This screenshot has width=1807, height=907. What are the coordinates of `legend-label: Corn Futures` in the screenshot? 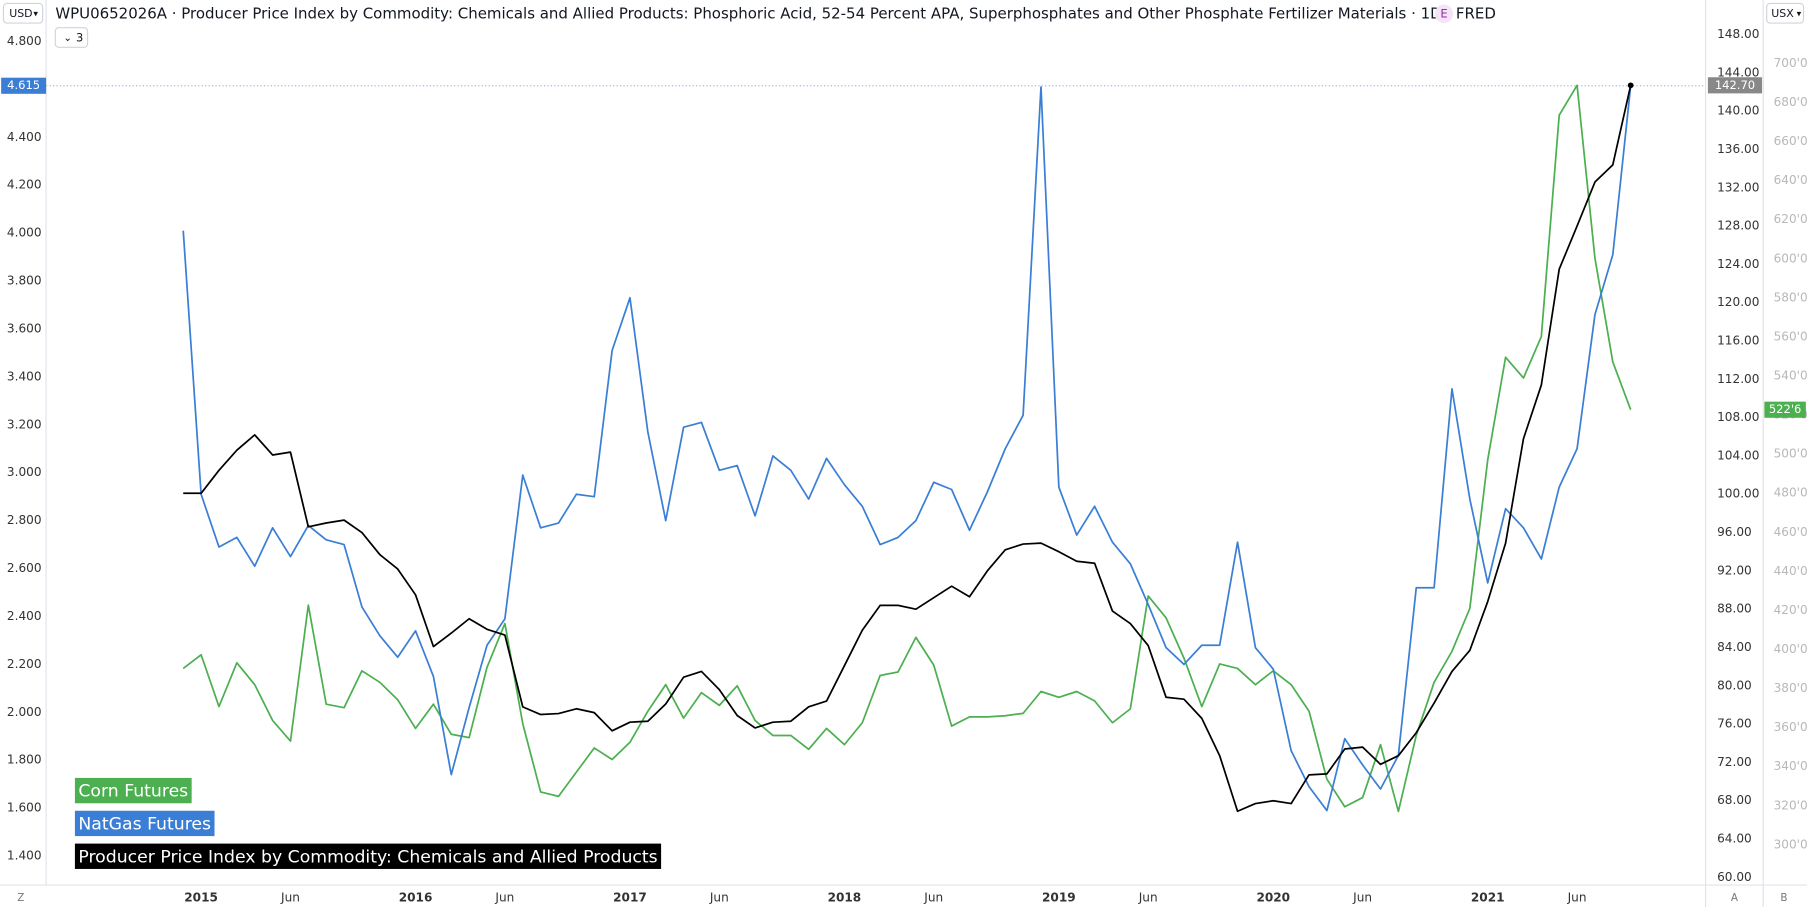 It's located at (133, 792).